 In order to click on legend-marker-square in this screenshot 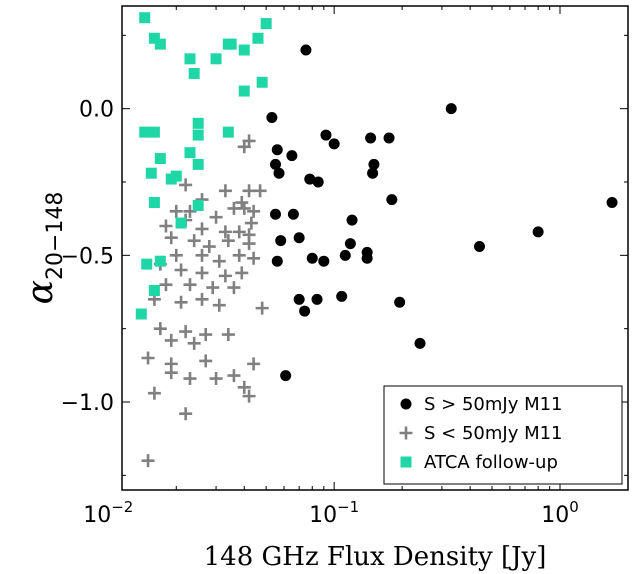, I will do `click(406, 462)`.